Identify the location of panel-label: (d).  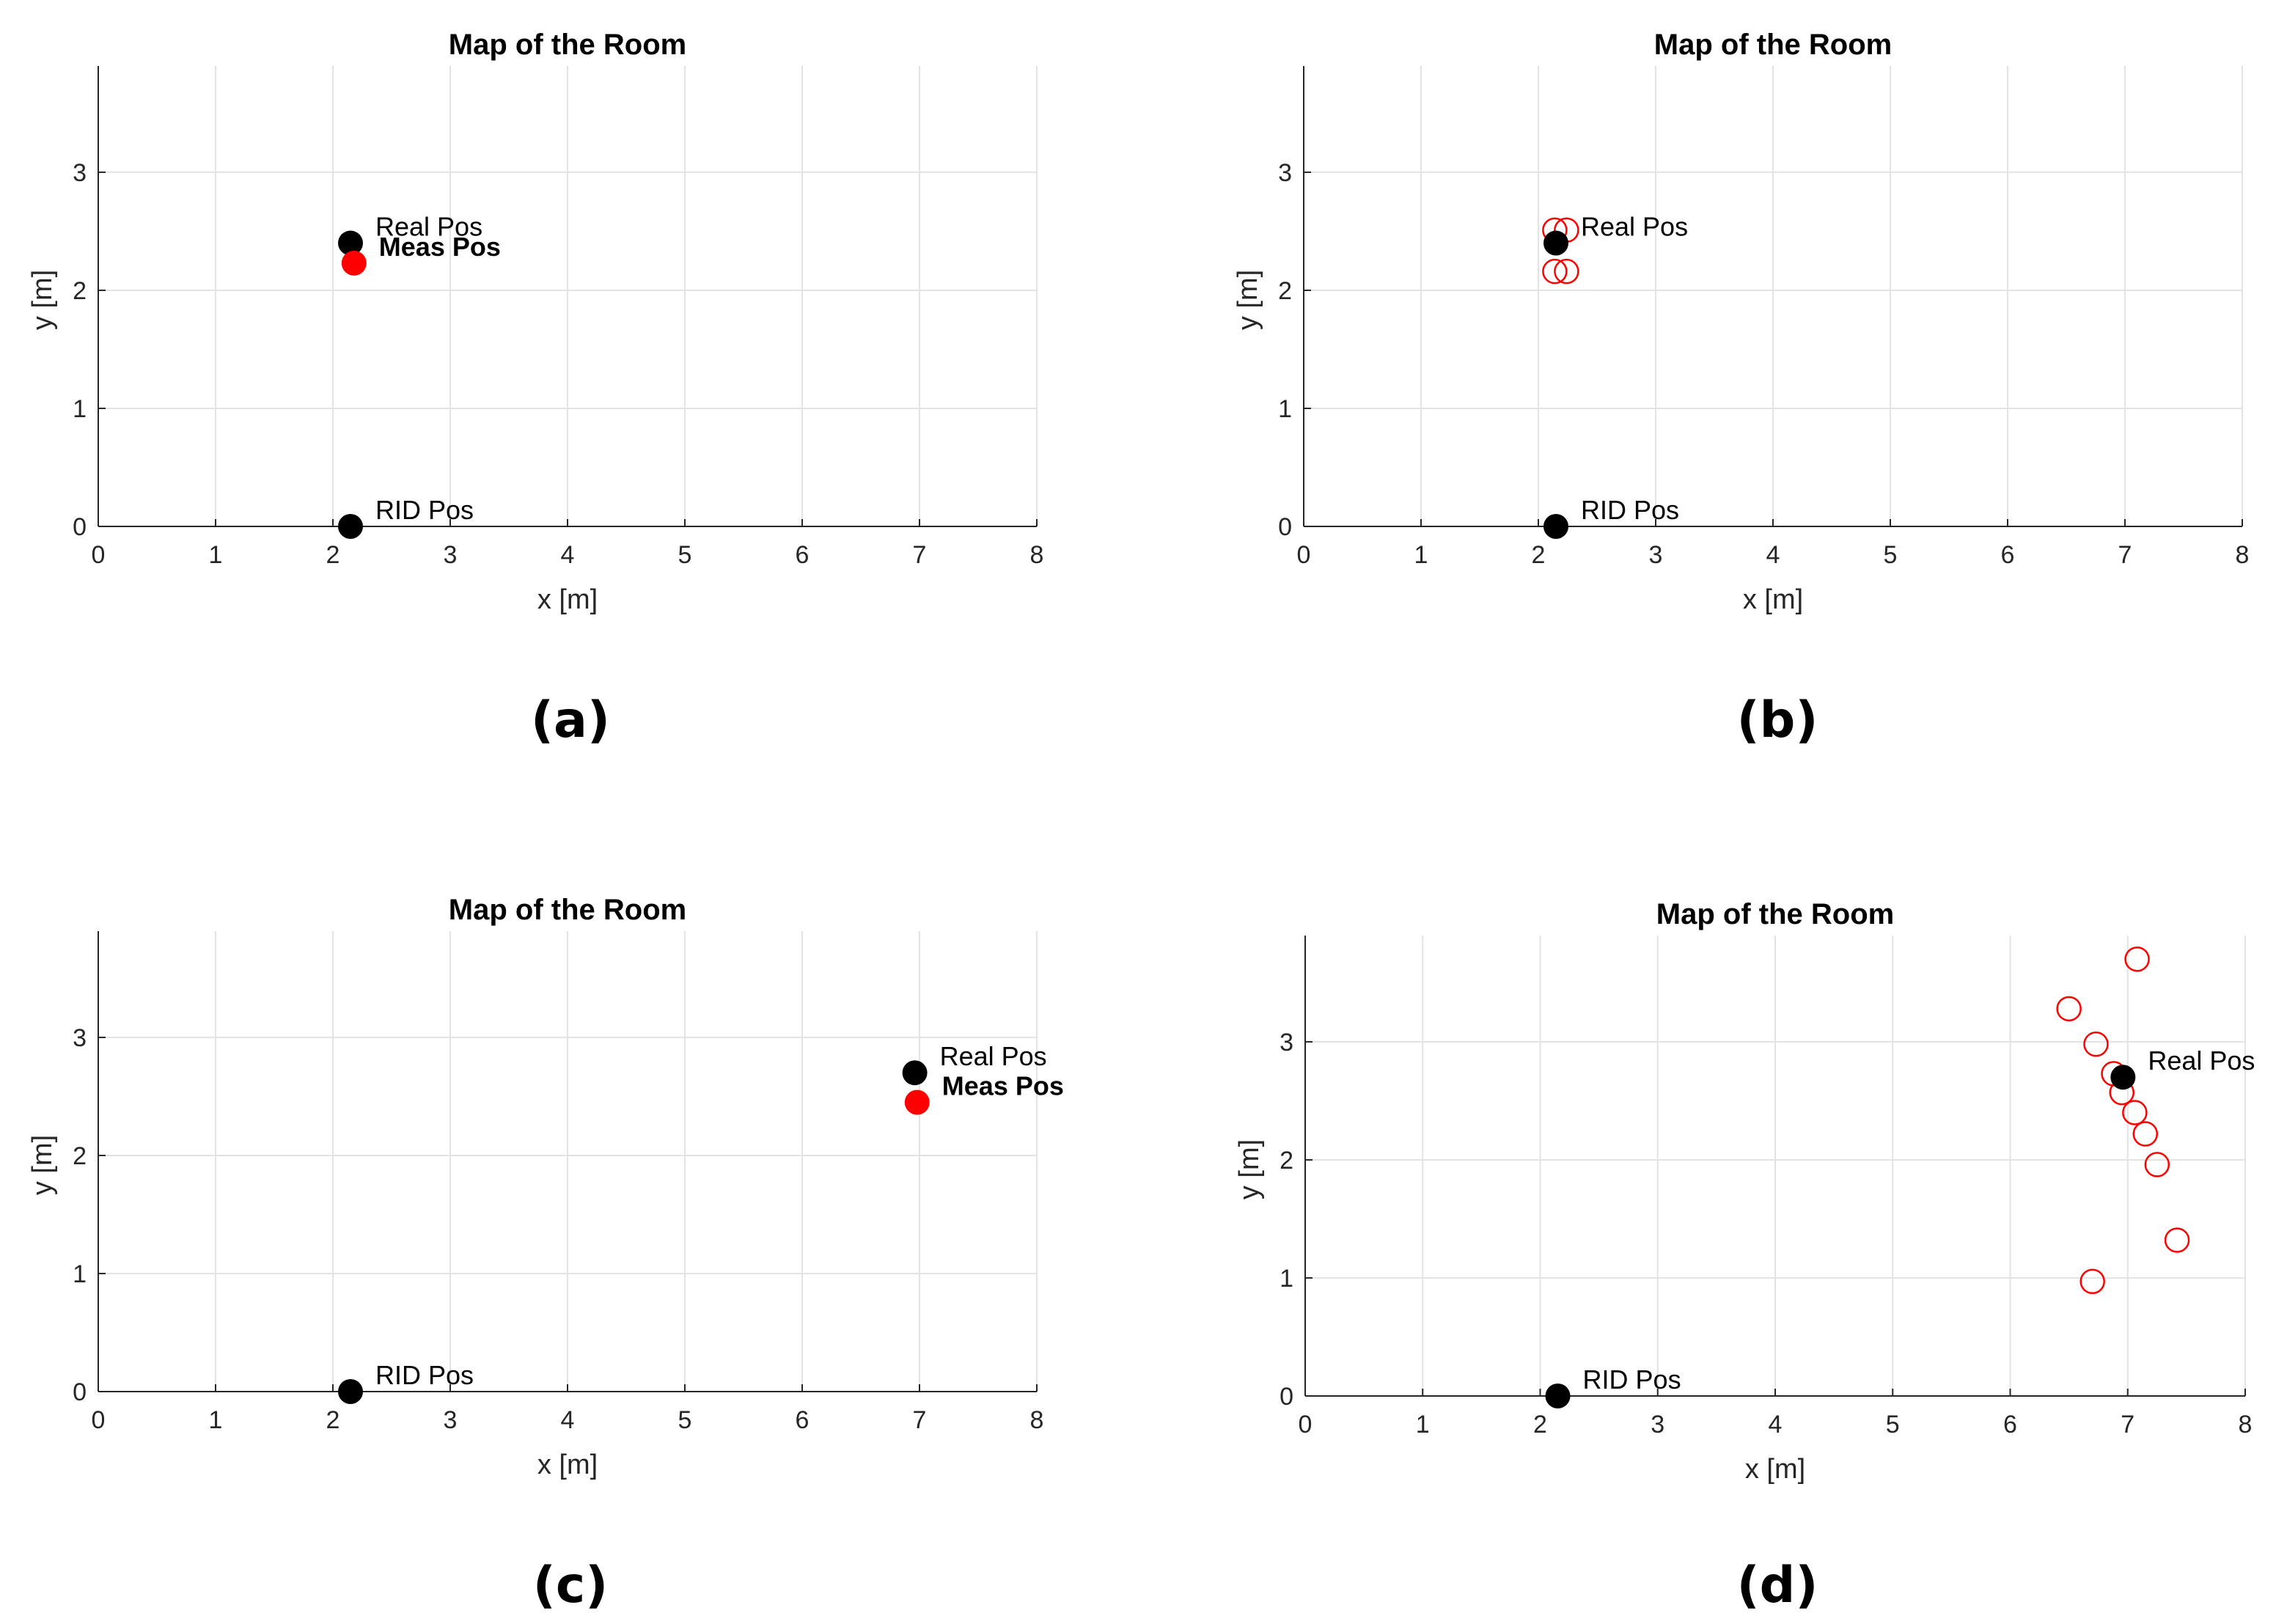
(1777, 1585).